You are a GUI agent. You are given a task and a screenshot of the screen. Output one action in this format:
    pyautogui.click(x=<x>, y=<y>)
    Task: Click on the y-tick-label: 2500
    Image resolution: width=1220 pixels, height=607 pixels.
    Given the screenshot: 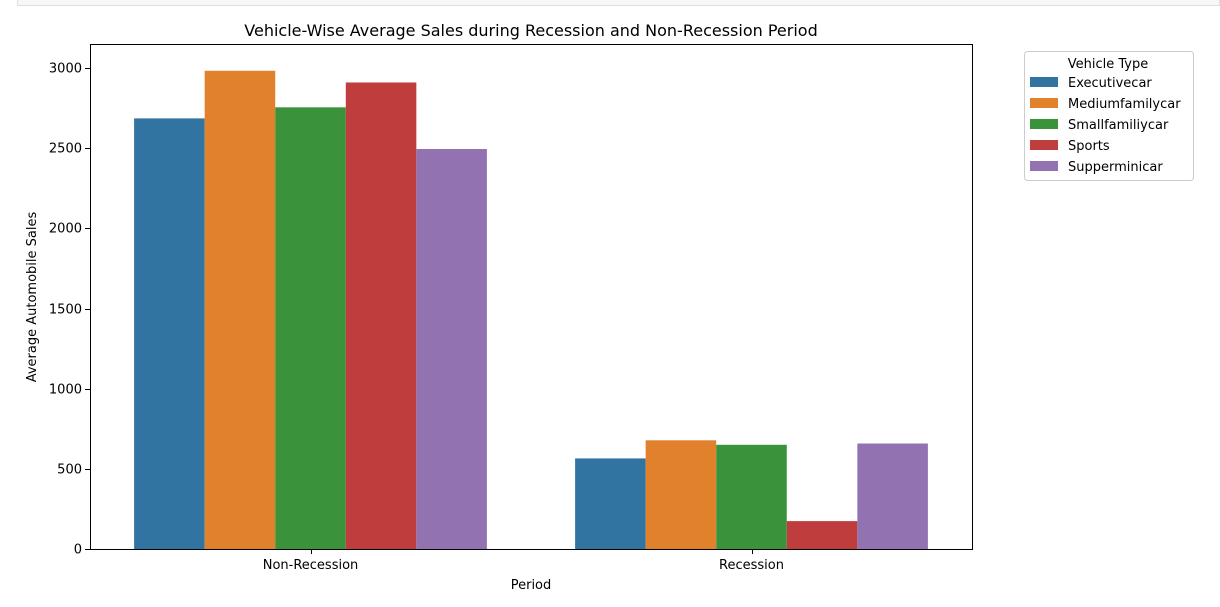 What is the action you would take?
    pyautogui.click(x=65, y=149)
    